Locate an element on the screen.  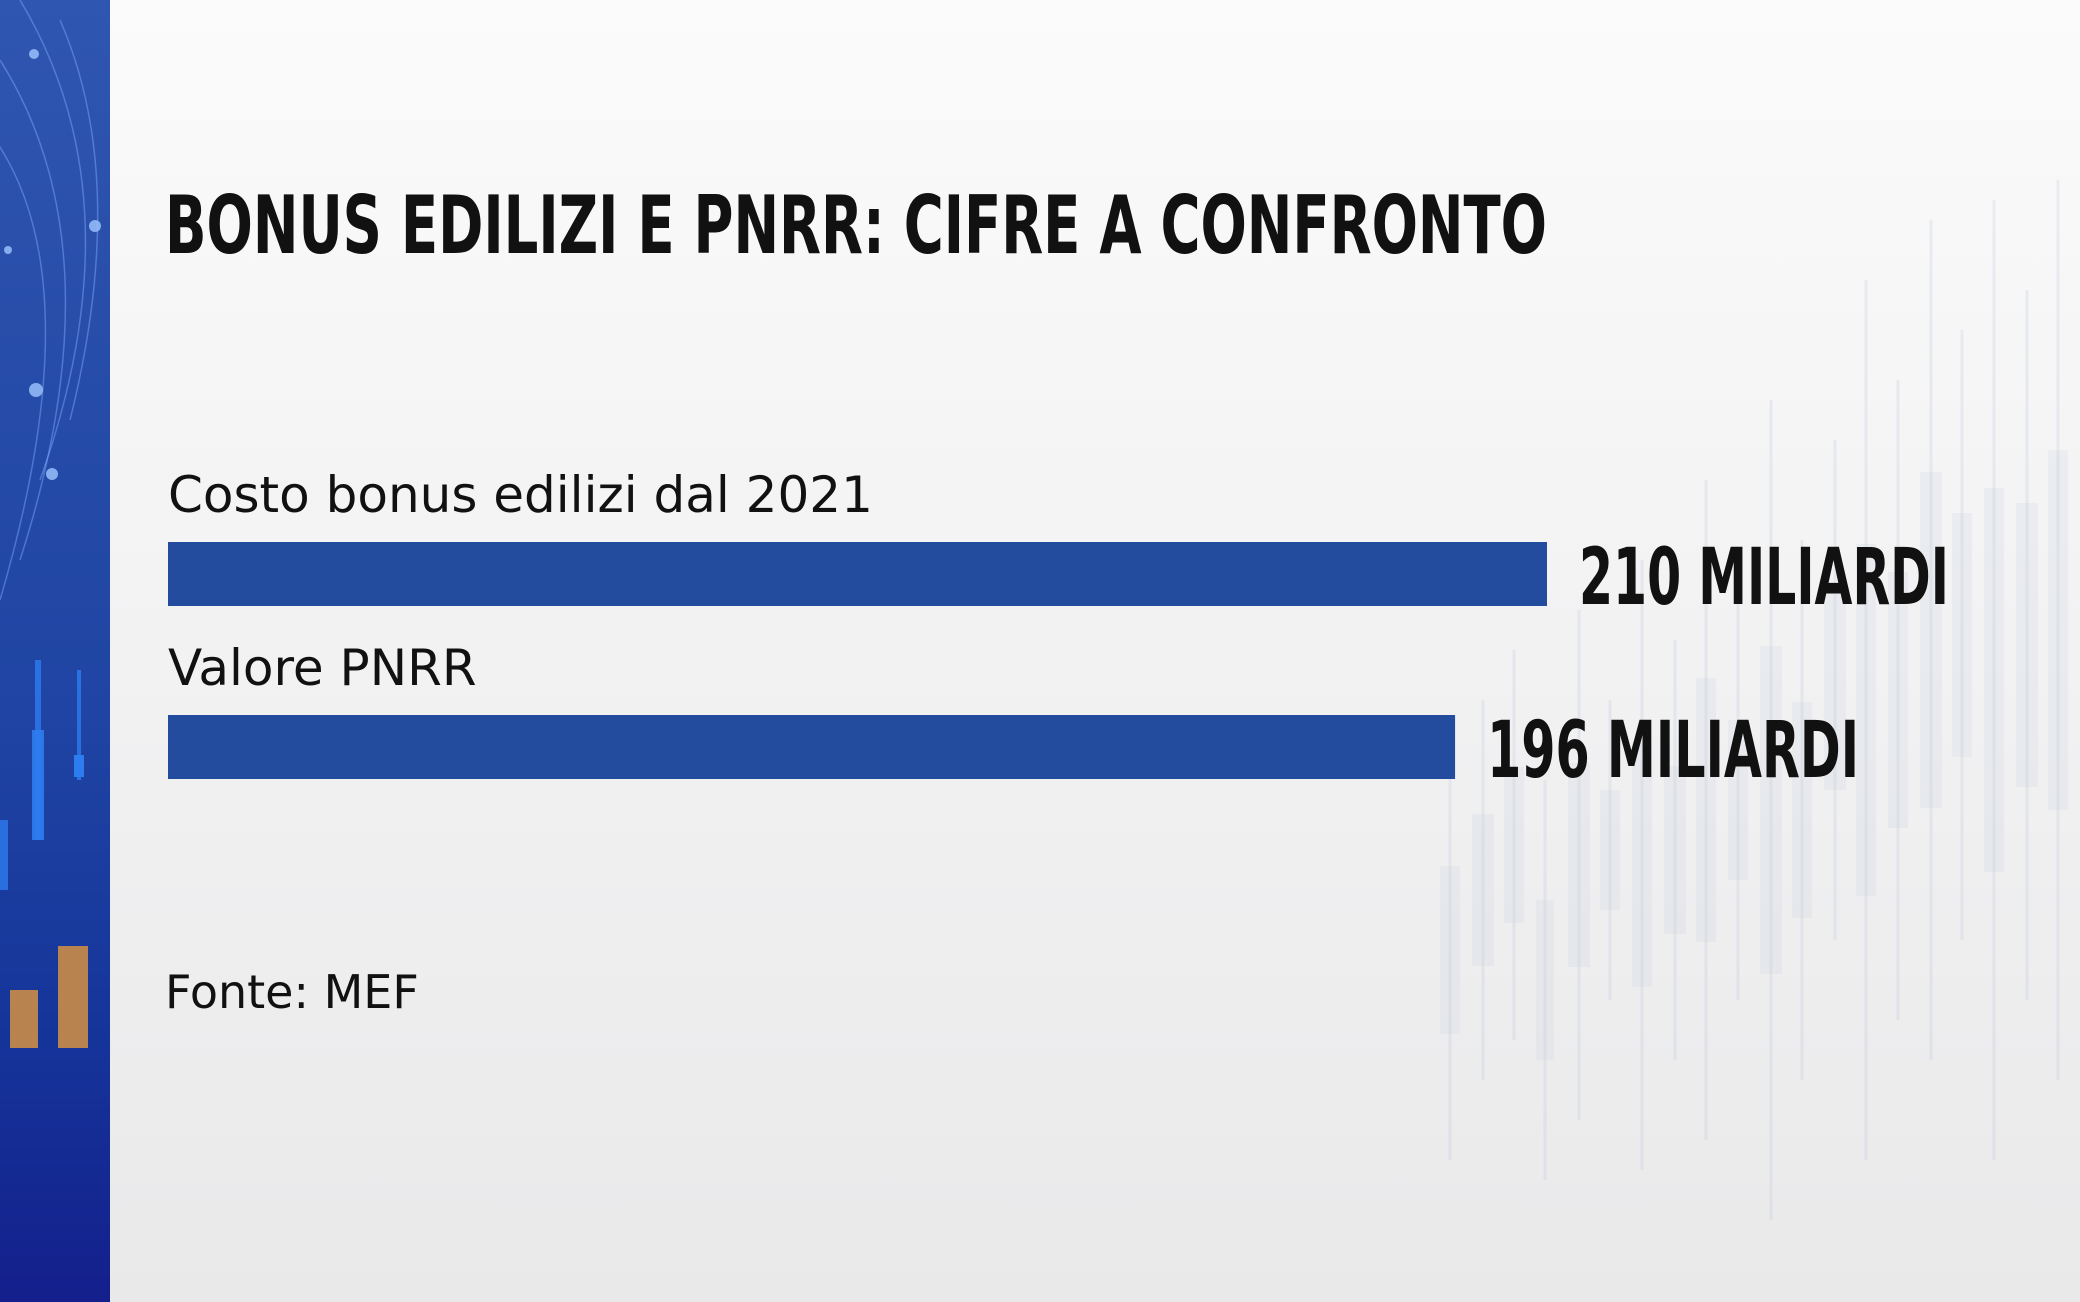
chart-source: Fonte: MEF is located at coordinates (292, 992).